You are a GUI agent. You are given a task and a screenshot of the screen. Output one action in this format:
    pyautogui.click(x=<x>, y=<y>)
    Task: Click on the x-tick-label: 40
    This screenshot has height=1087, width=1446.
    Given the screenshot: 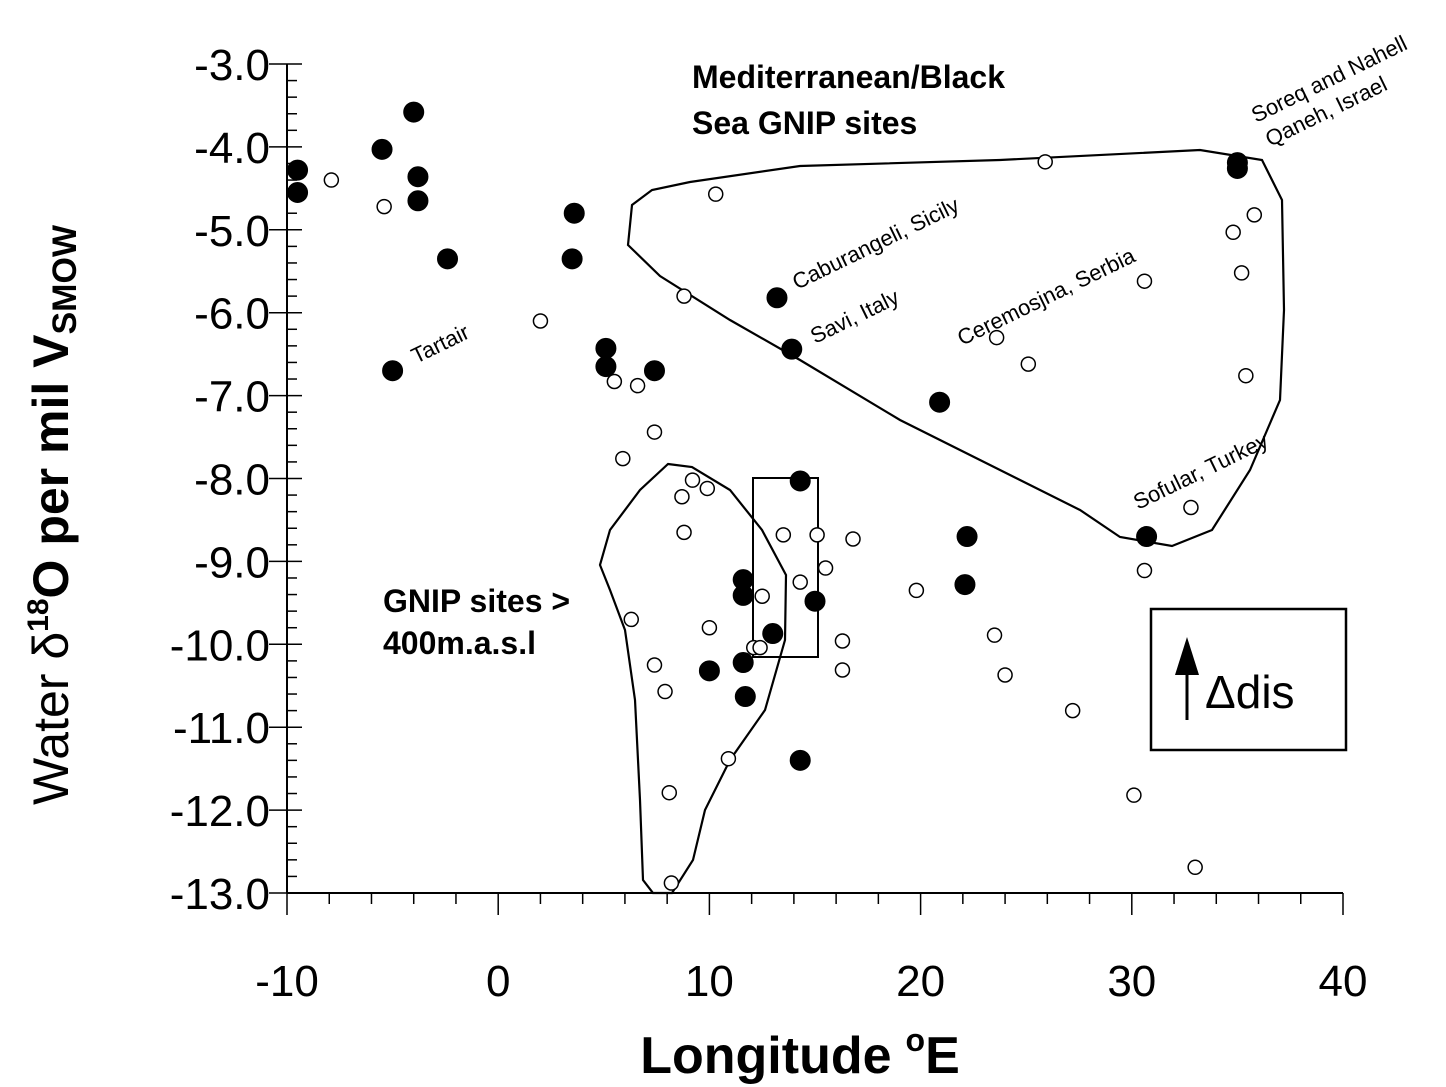 What is the action you would take?
    pyautogui.click(x=1343, y=981)
    